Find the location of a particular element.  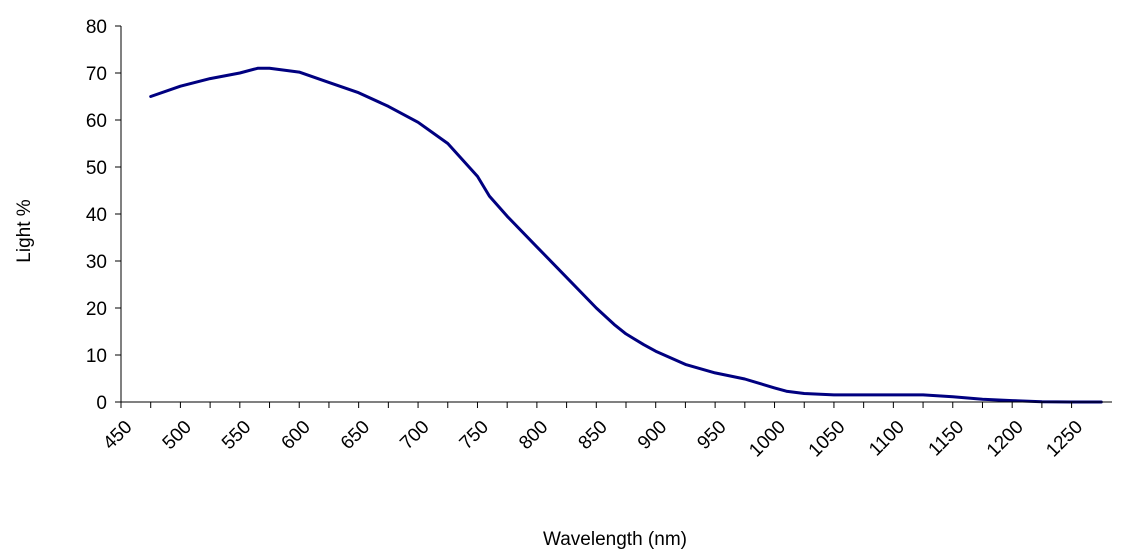

y-tick-label: 20 is located at coordinates (96, 309).